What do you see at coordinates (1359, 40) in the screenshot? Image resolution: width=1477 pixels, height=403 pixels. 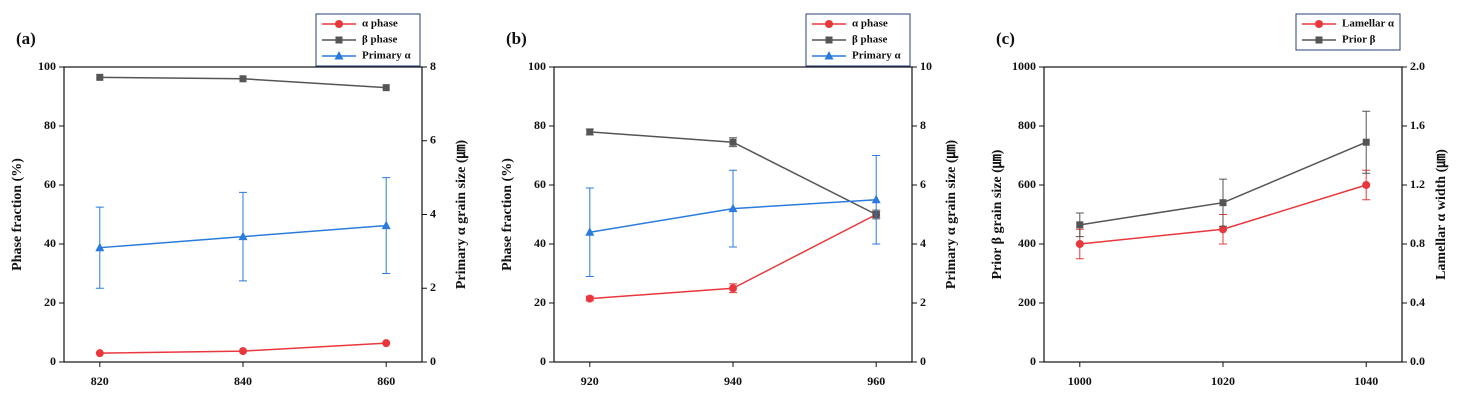 I see `legend-label: Prior β` at bounding box center [1359, 40].